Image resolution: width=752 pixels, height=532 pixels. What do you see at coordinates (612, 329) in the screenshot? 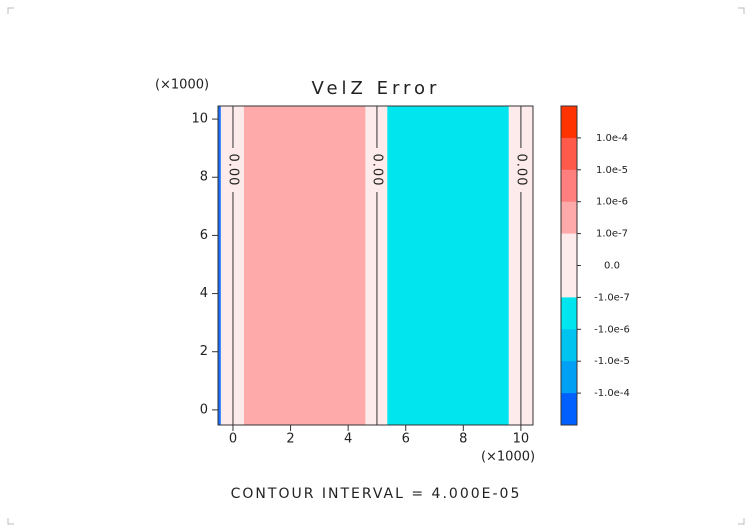
I see `colorbar-label: -1.0e-6` at bounding box center [612, 329].